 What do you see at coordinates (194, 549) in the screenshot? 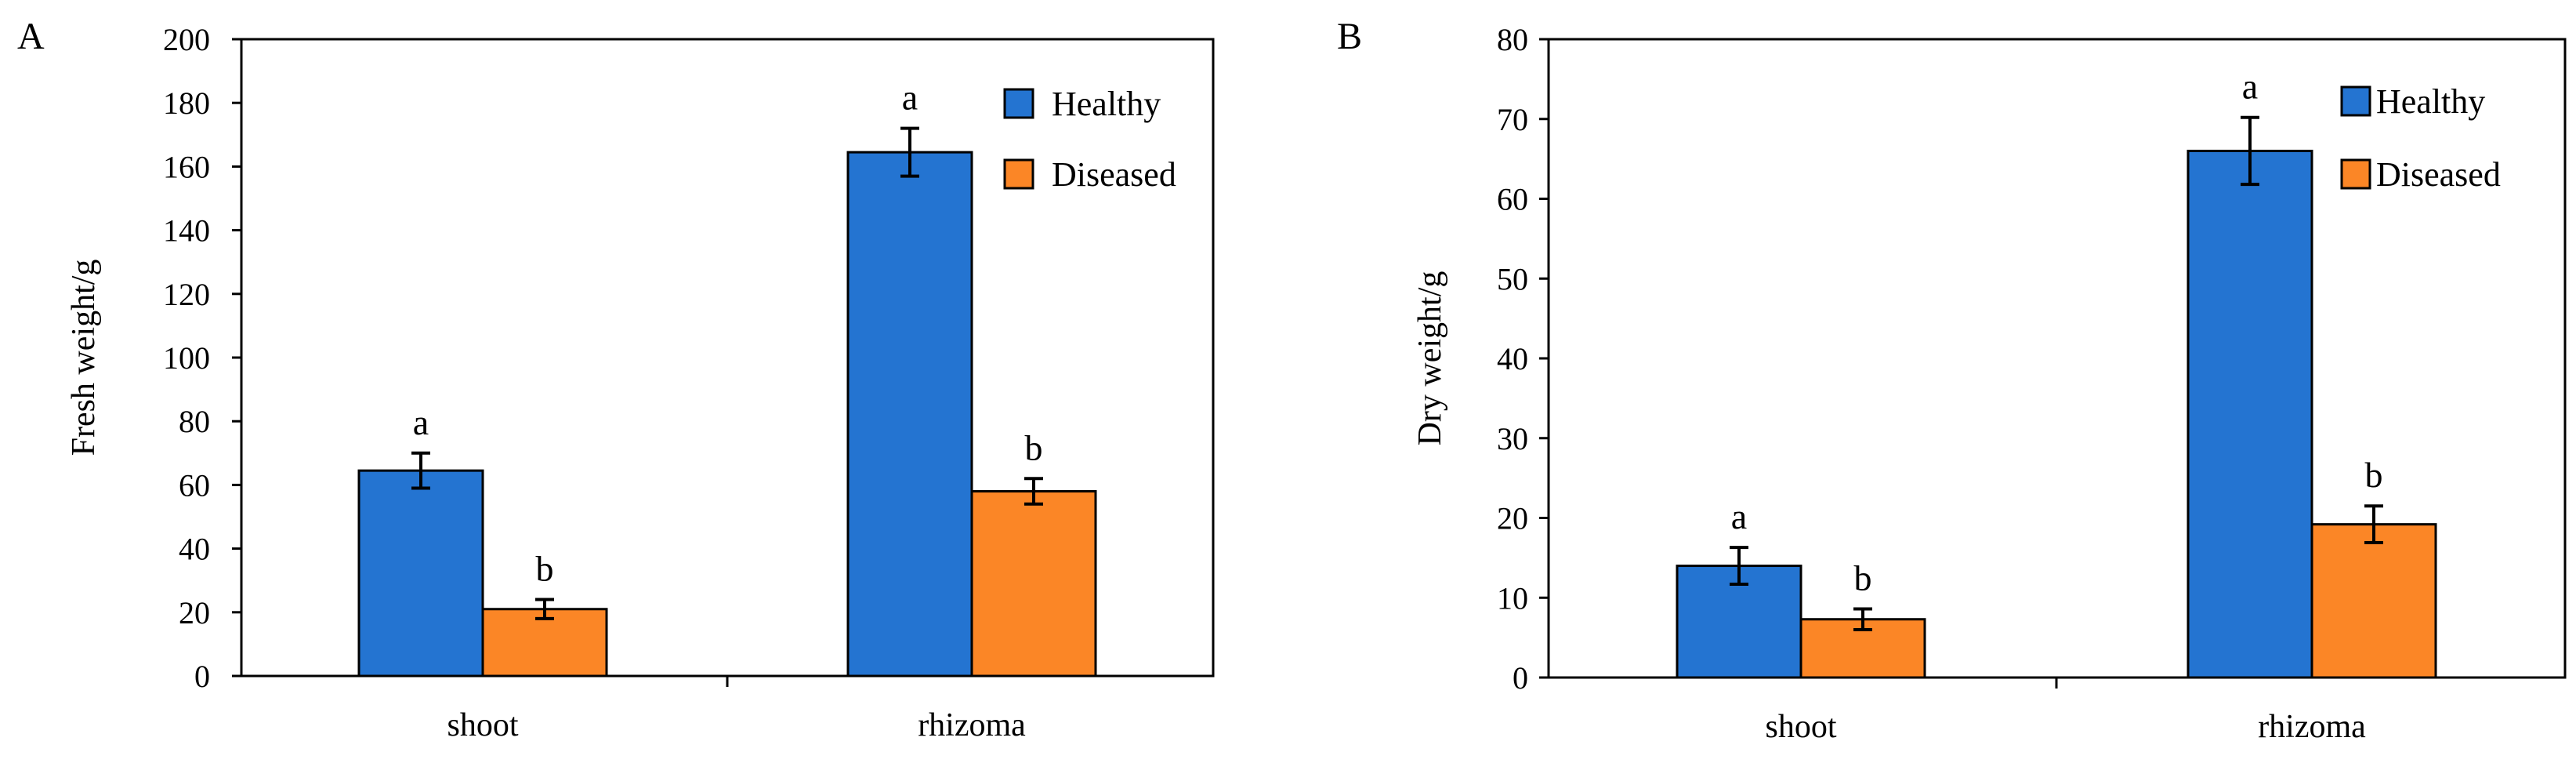
I see `panel-a-y-tick-label: 40` at bounding box center [194, 549].